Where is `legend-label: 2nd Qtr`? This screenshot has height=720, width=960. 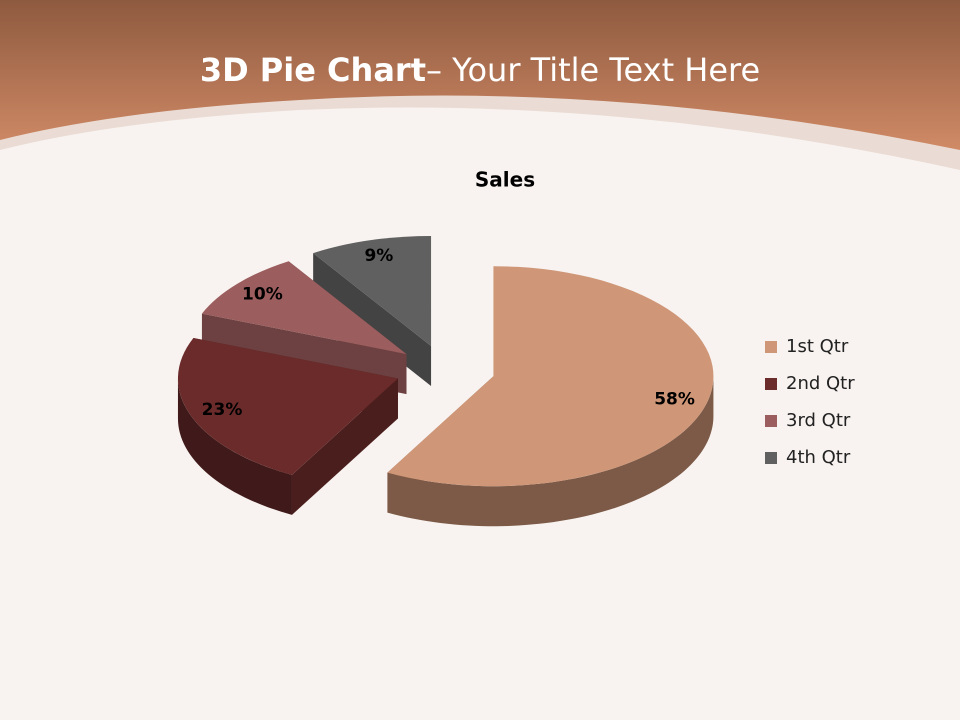
legend-label: 2nd Qtr is located at coordinates (820, 383).